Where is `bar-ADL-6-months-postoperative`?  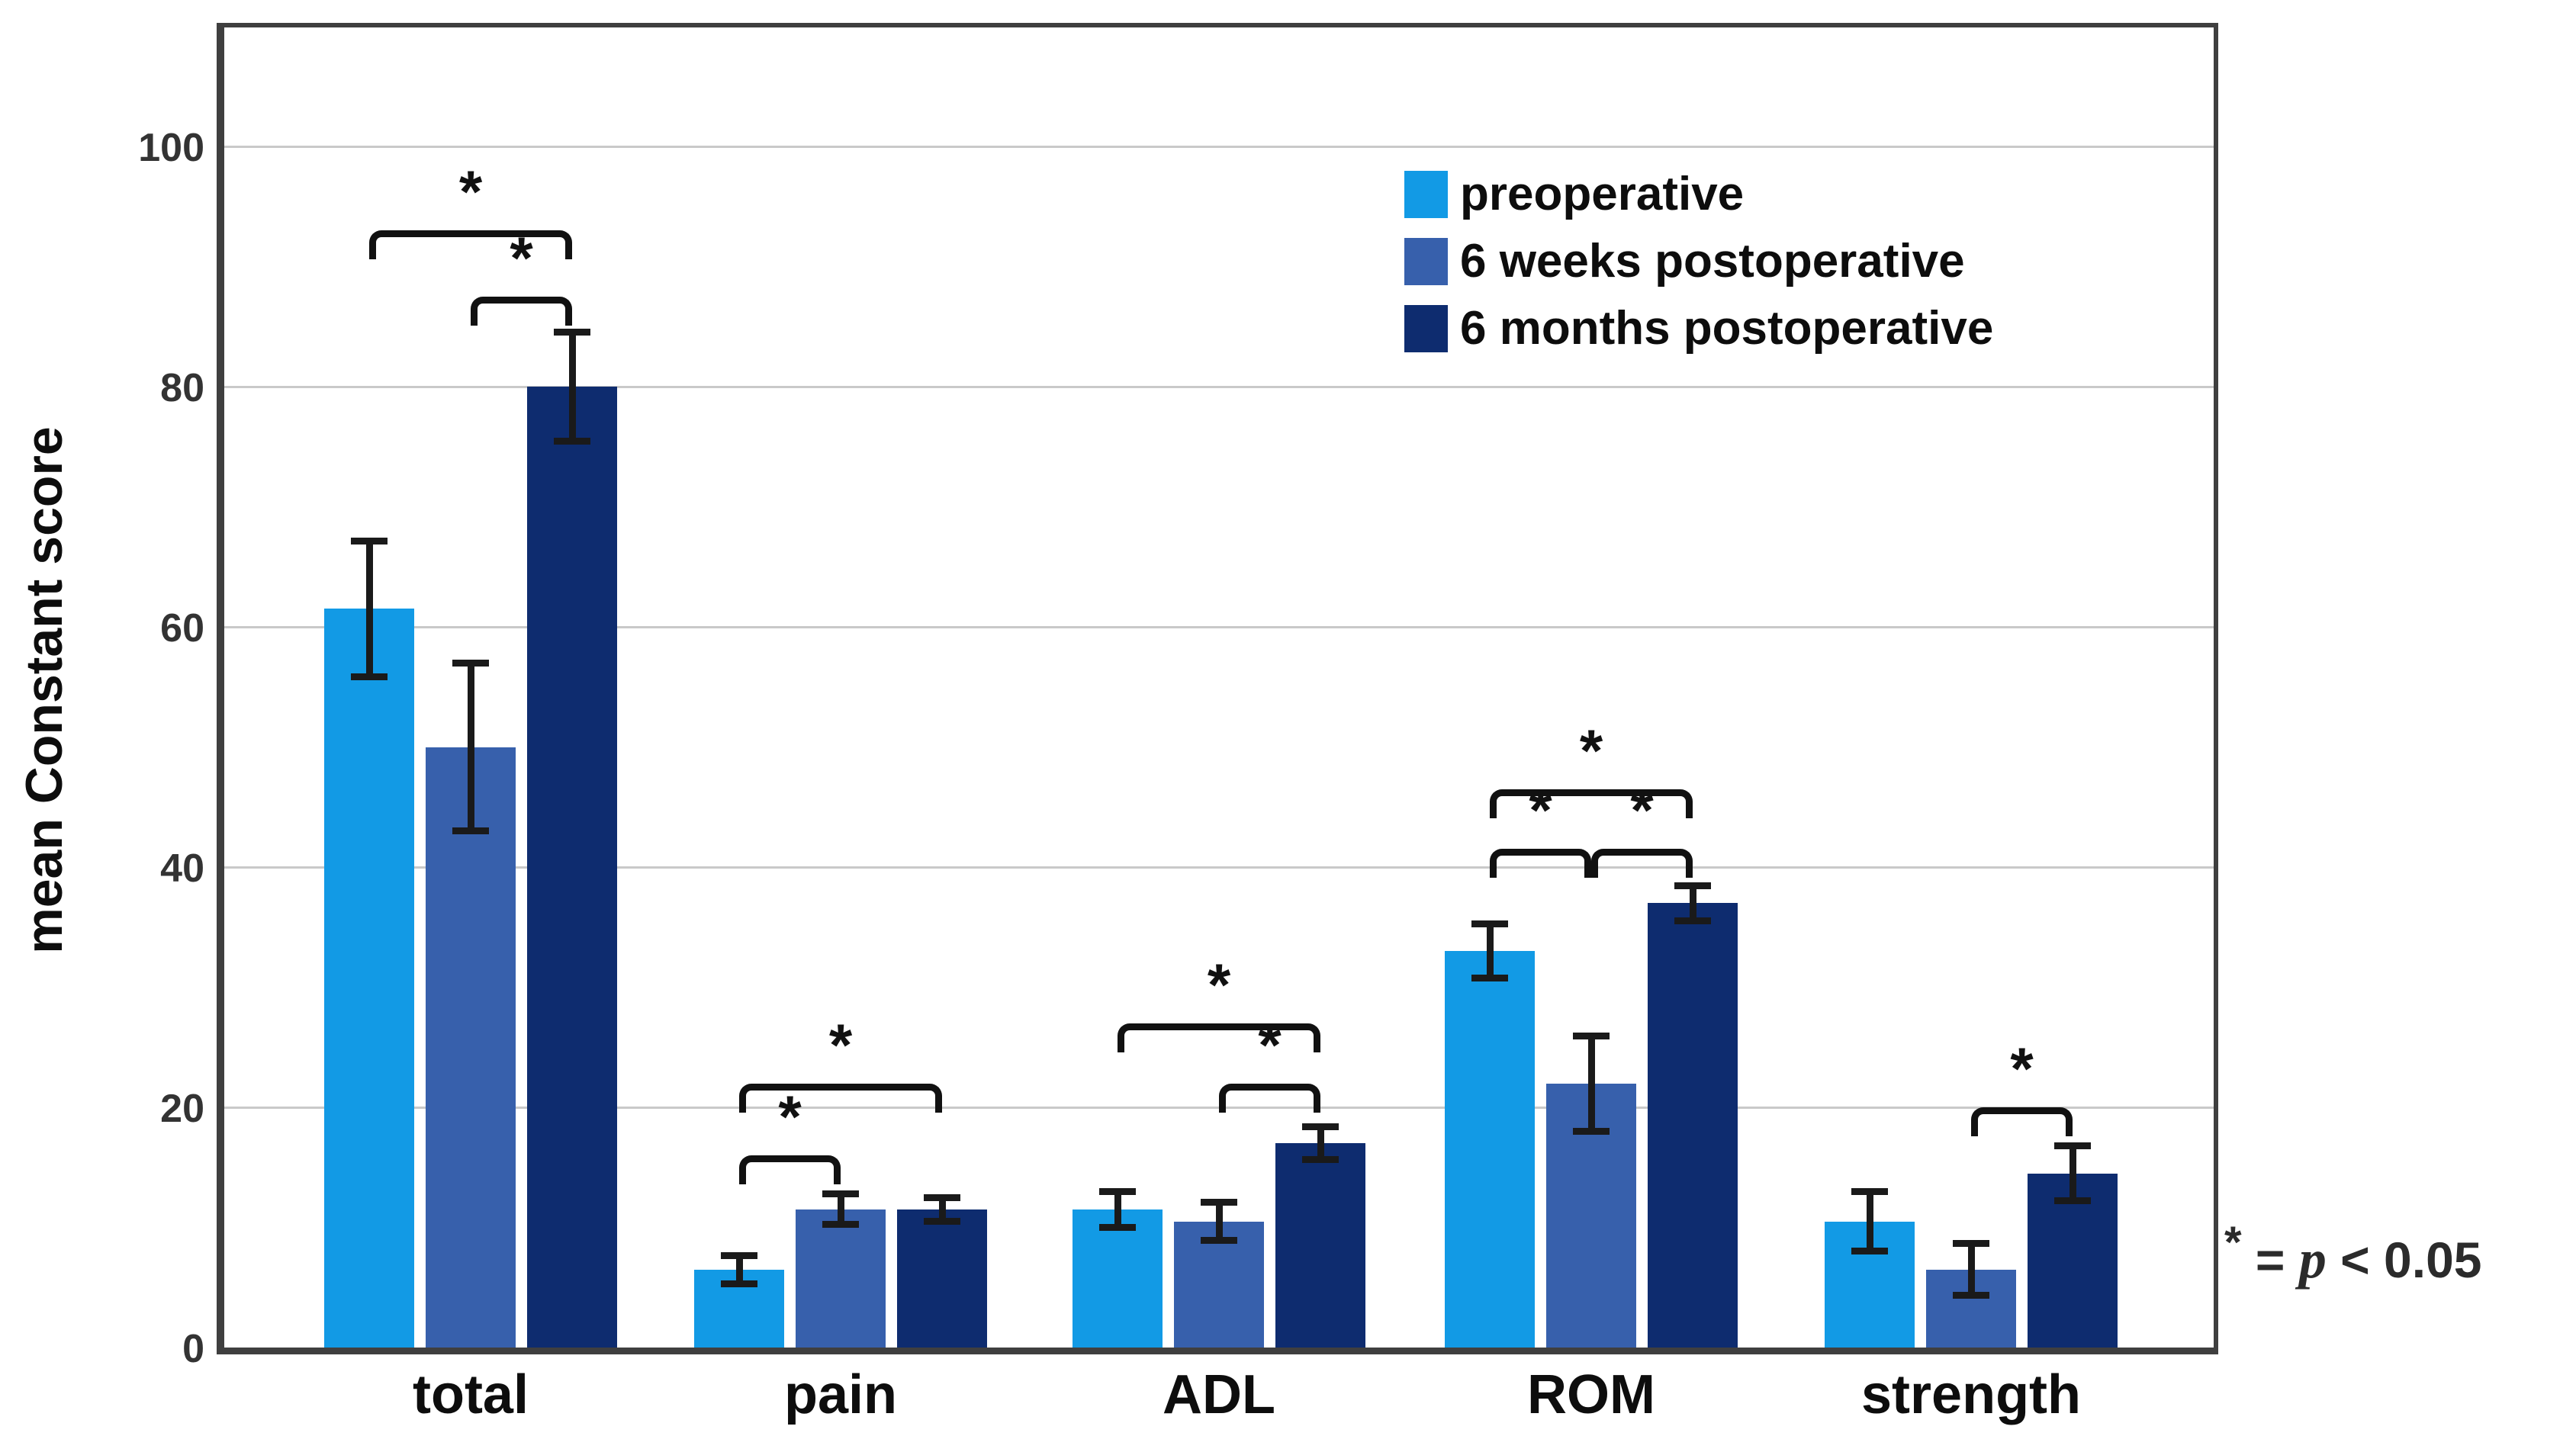
bar-ADL-6-months-postoperative is located at coordinates (1320, 1245).